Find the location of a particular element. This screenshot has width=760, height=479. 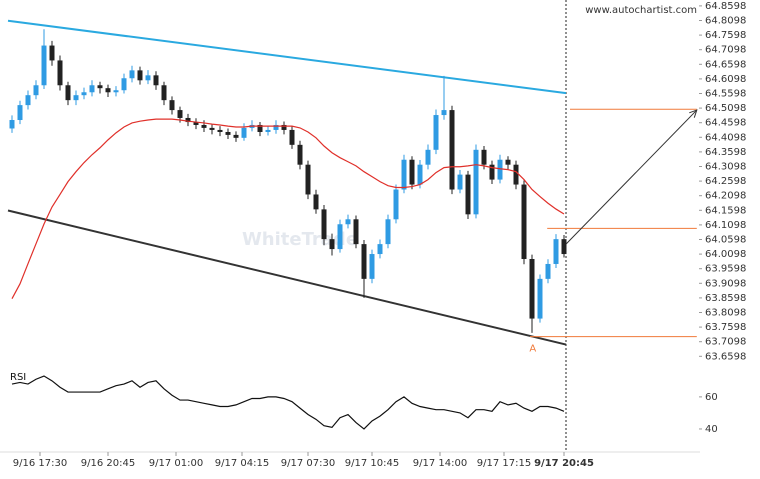

y-tick-label: 64.5098 is located at coordinates (725, 108).